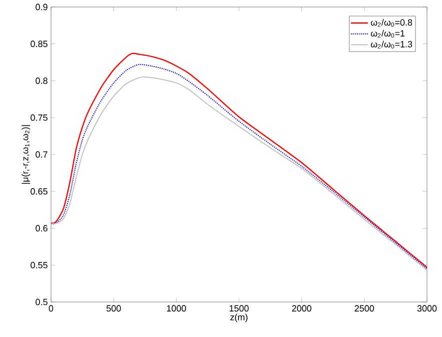 The image size is (442, 337). Describe the element at coordinates (42, 154) in the screenshot. I see `y-tick-label: 0.7` at that location.